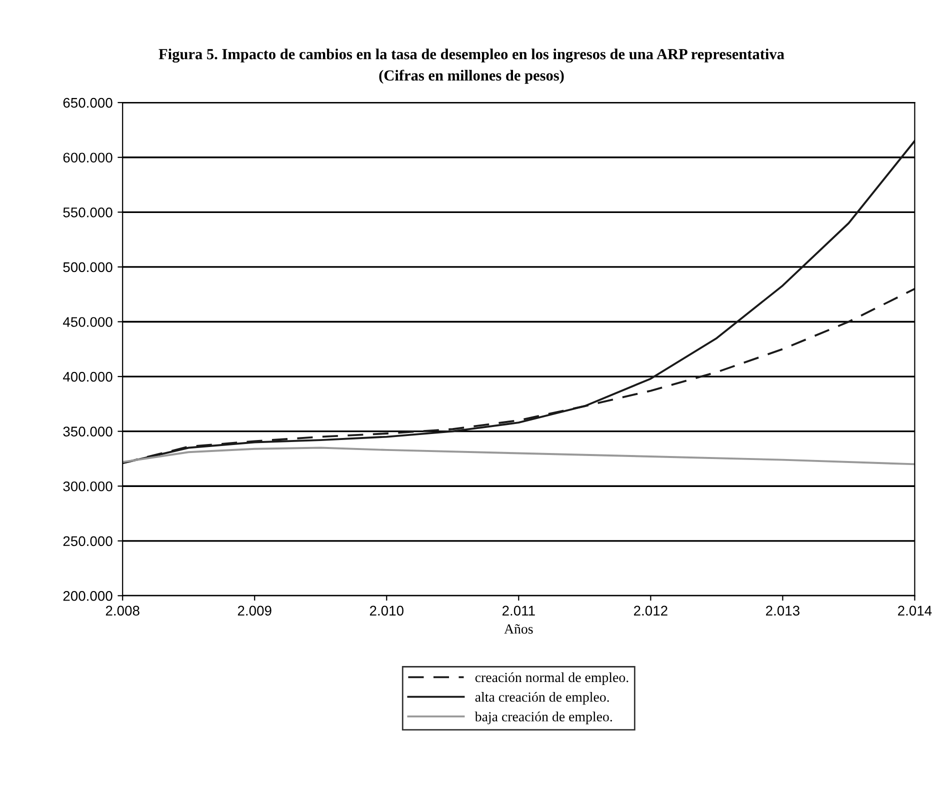  I want to click on legend-label: baja creación de empleo., so click(543, 718).